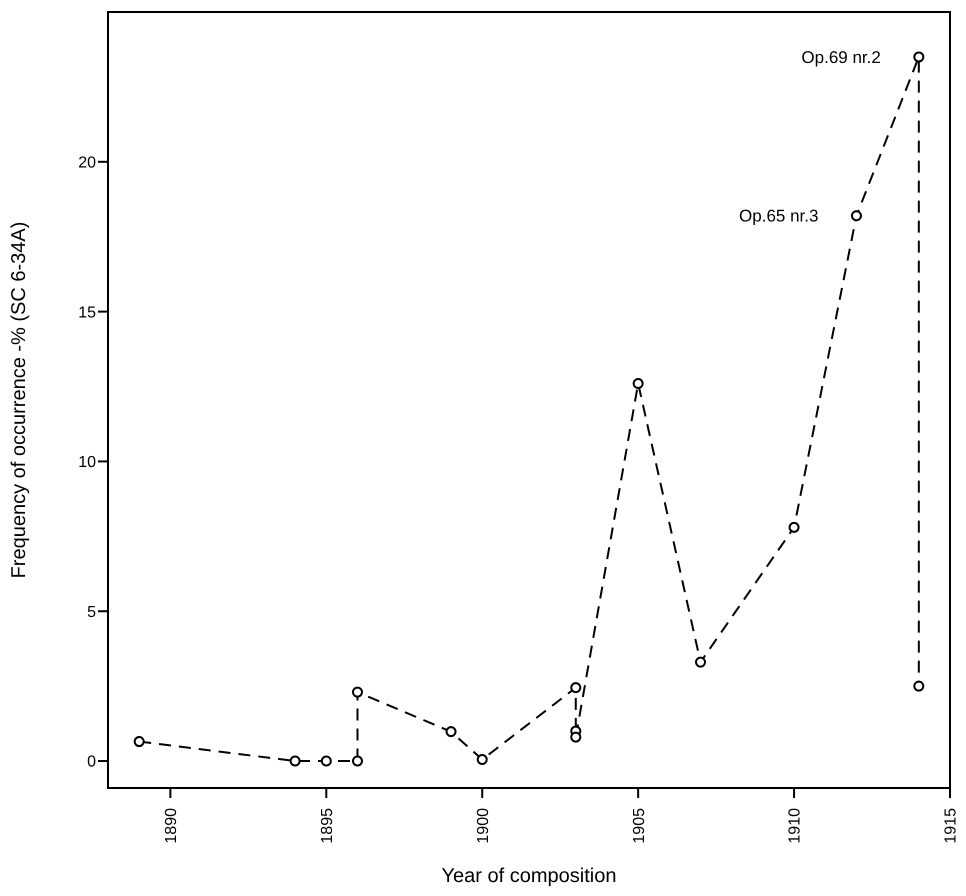  What do you see at coordinates (87, 313) in the screenshot?
I see `y-tick-label: 15` at bounding box center [87, 313].